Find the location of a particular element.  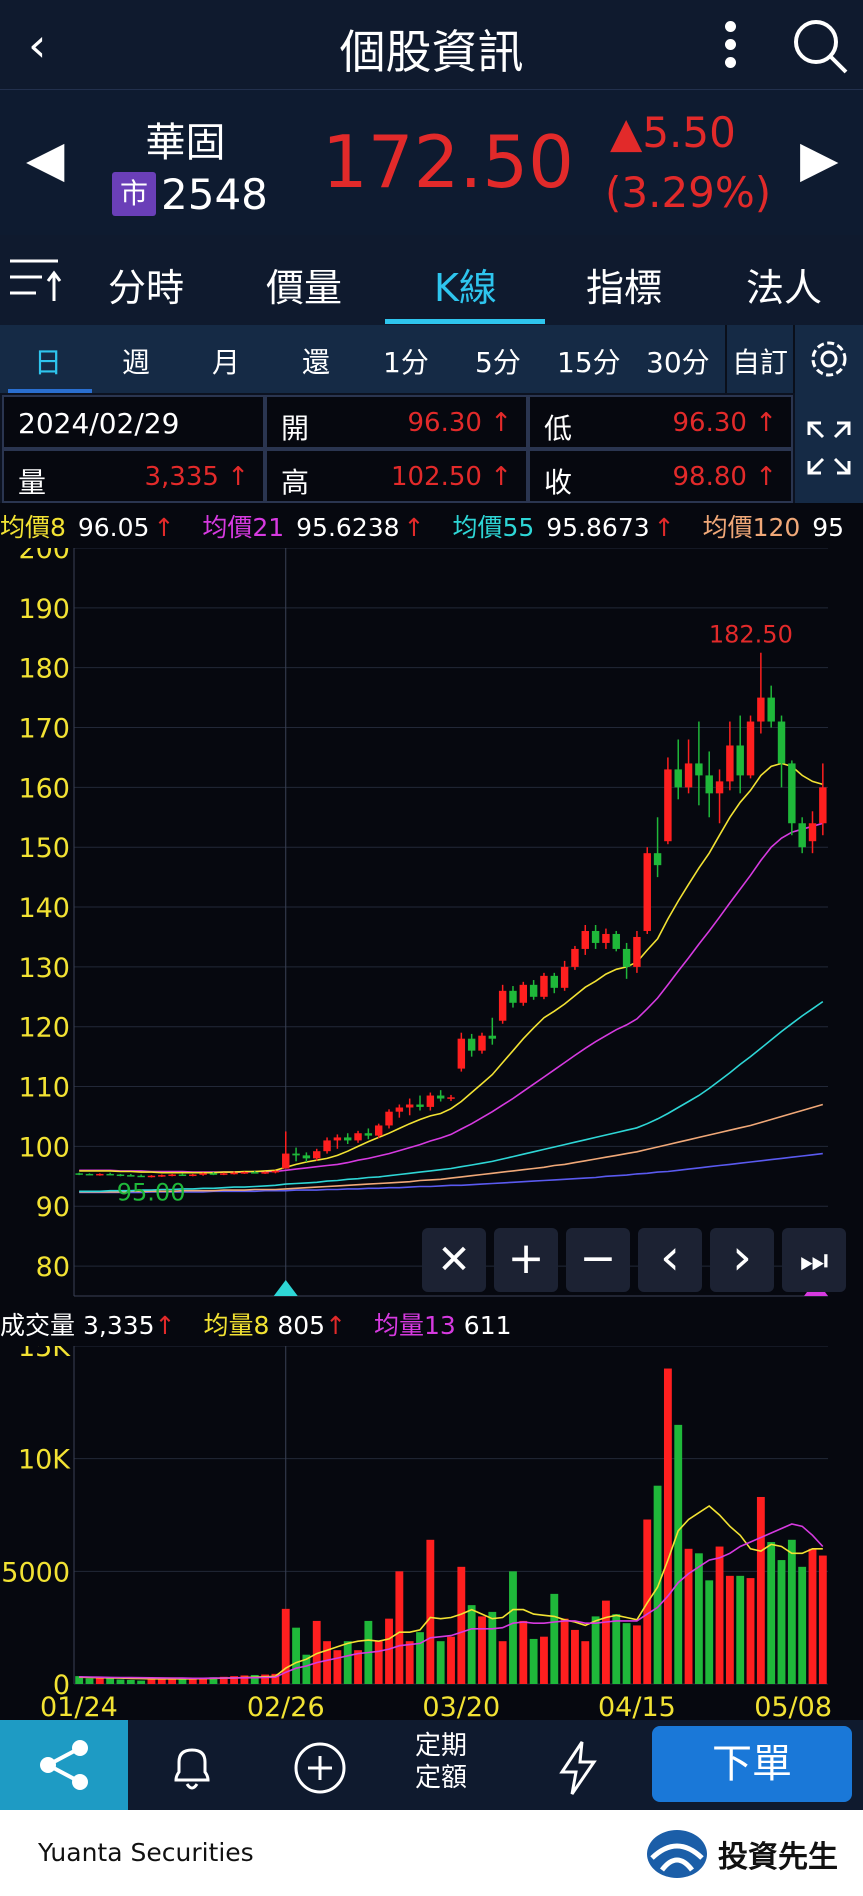

ohlc-close-value: 98.80 ↑ is located at coordinates (725, 477).